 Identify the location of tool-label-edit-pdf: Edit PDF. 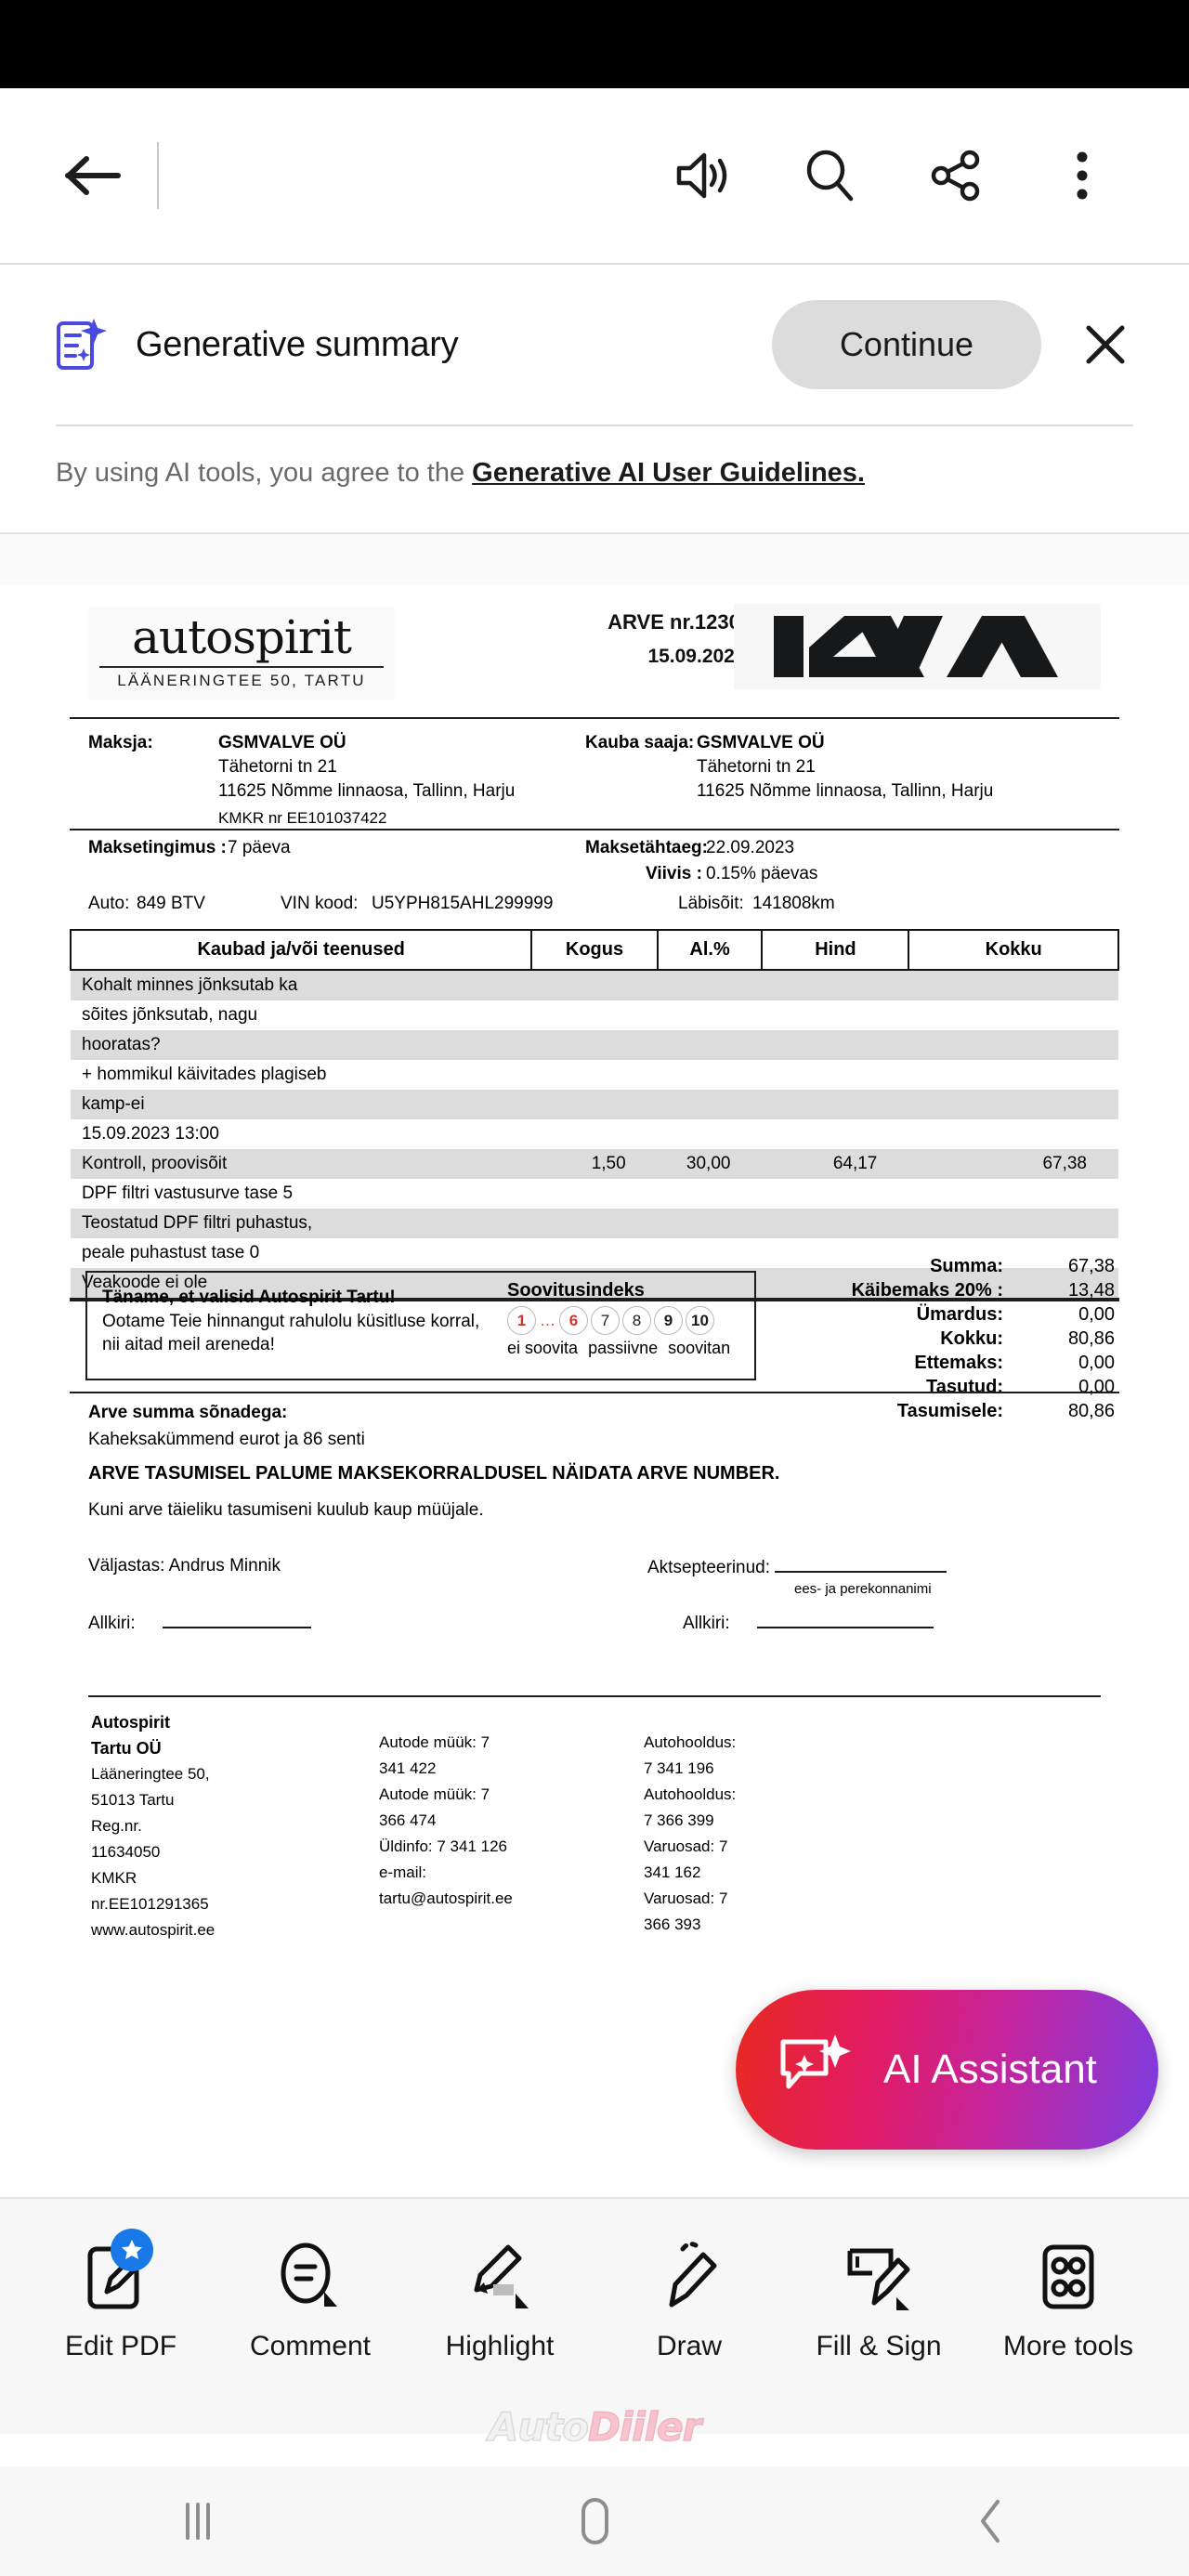
(120, 2346).